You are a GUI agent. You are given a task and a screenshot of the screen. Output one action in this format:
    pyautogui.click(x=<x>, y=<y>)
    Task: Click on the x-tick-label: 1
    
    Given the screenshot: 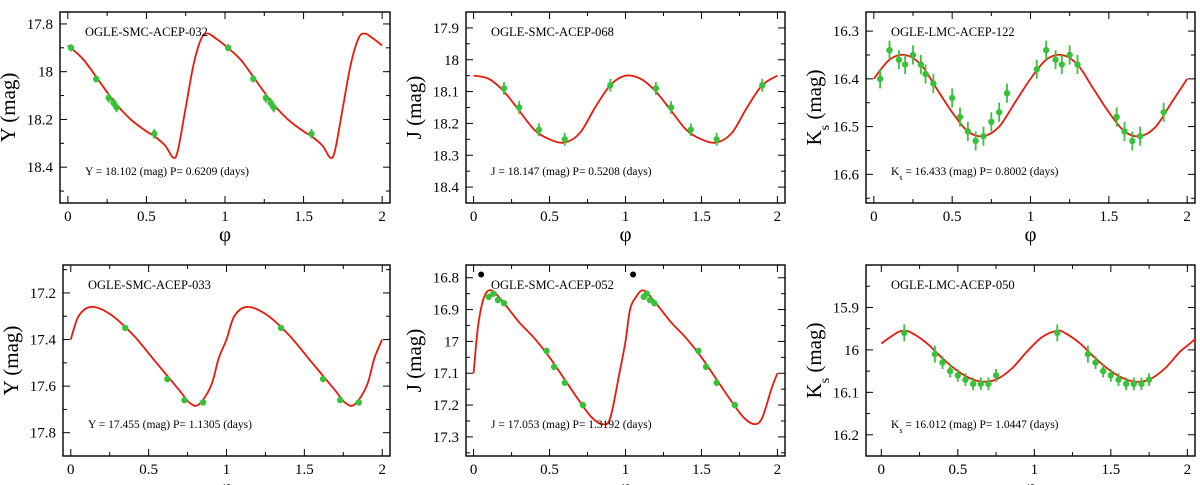 What is the action you would take?
    pyautogui.click(x=227, y=470)
    